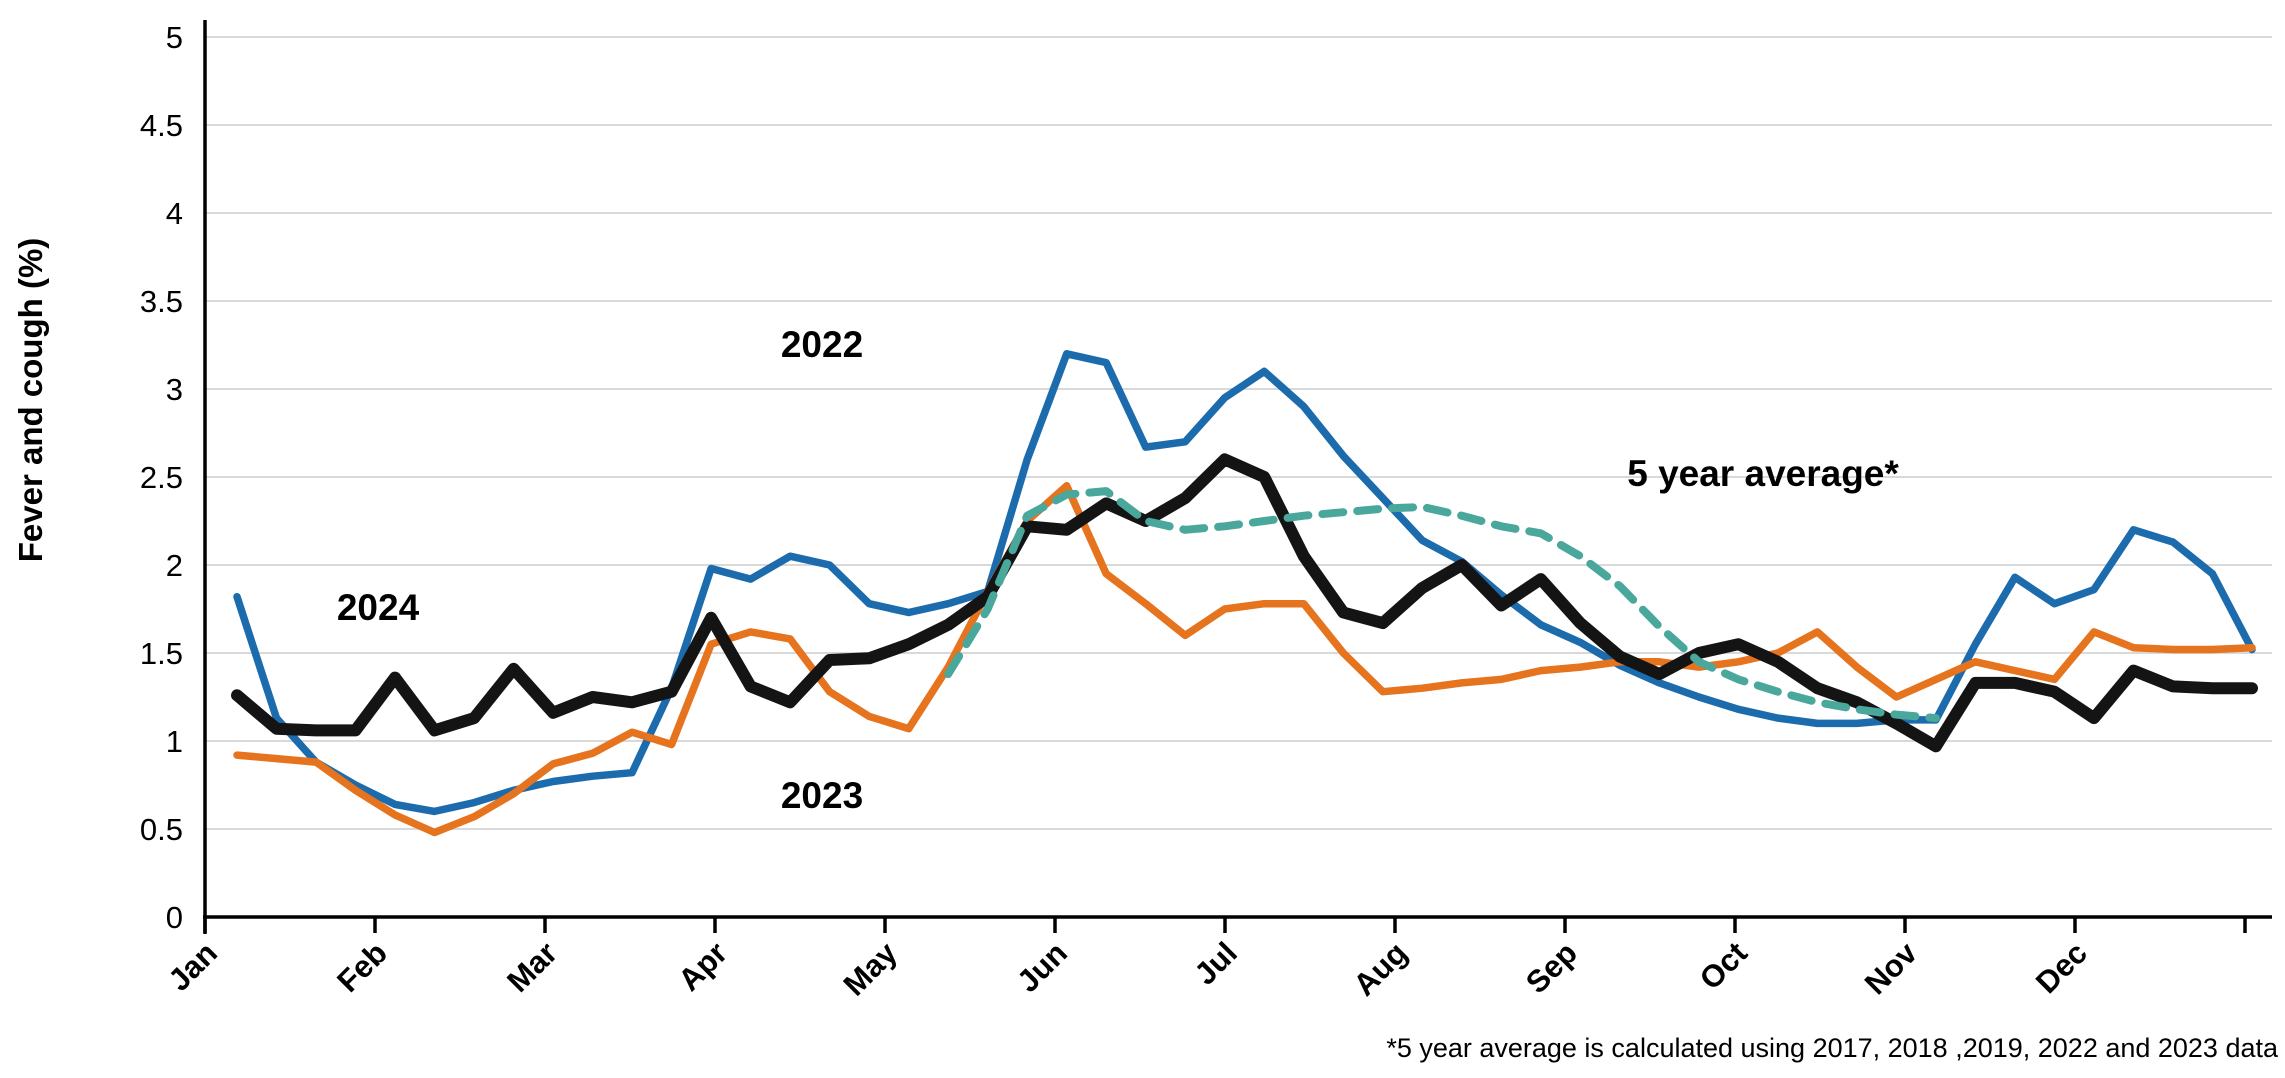 The width and height of the screenshot is (2285, 1078). I want to click on y-axis-tick-label: 2.5, so click(161, 477).